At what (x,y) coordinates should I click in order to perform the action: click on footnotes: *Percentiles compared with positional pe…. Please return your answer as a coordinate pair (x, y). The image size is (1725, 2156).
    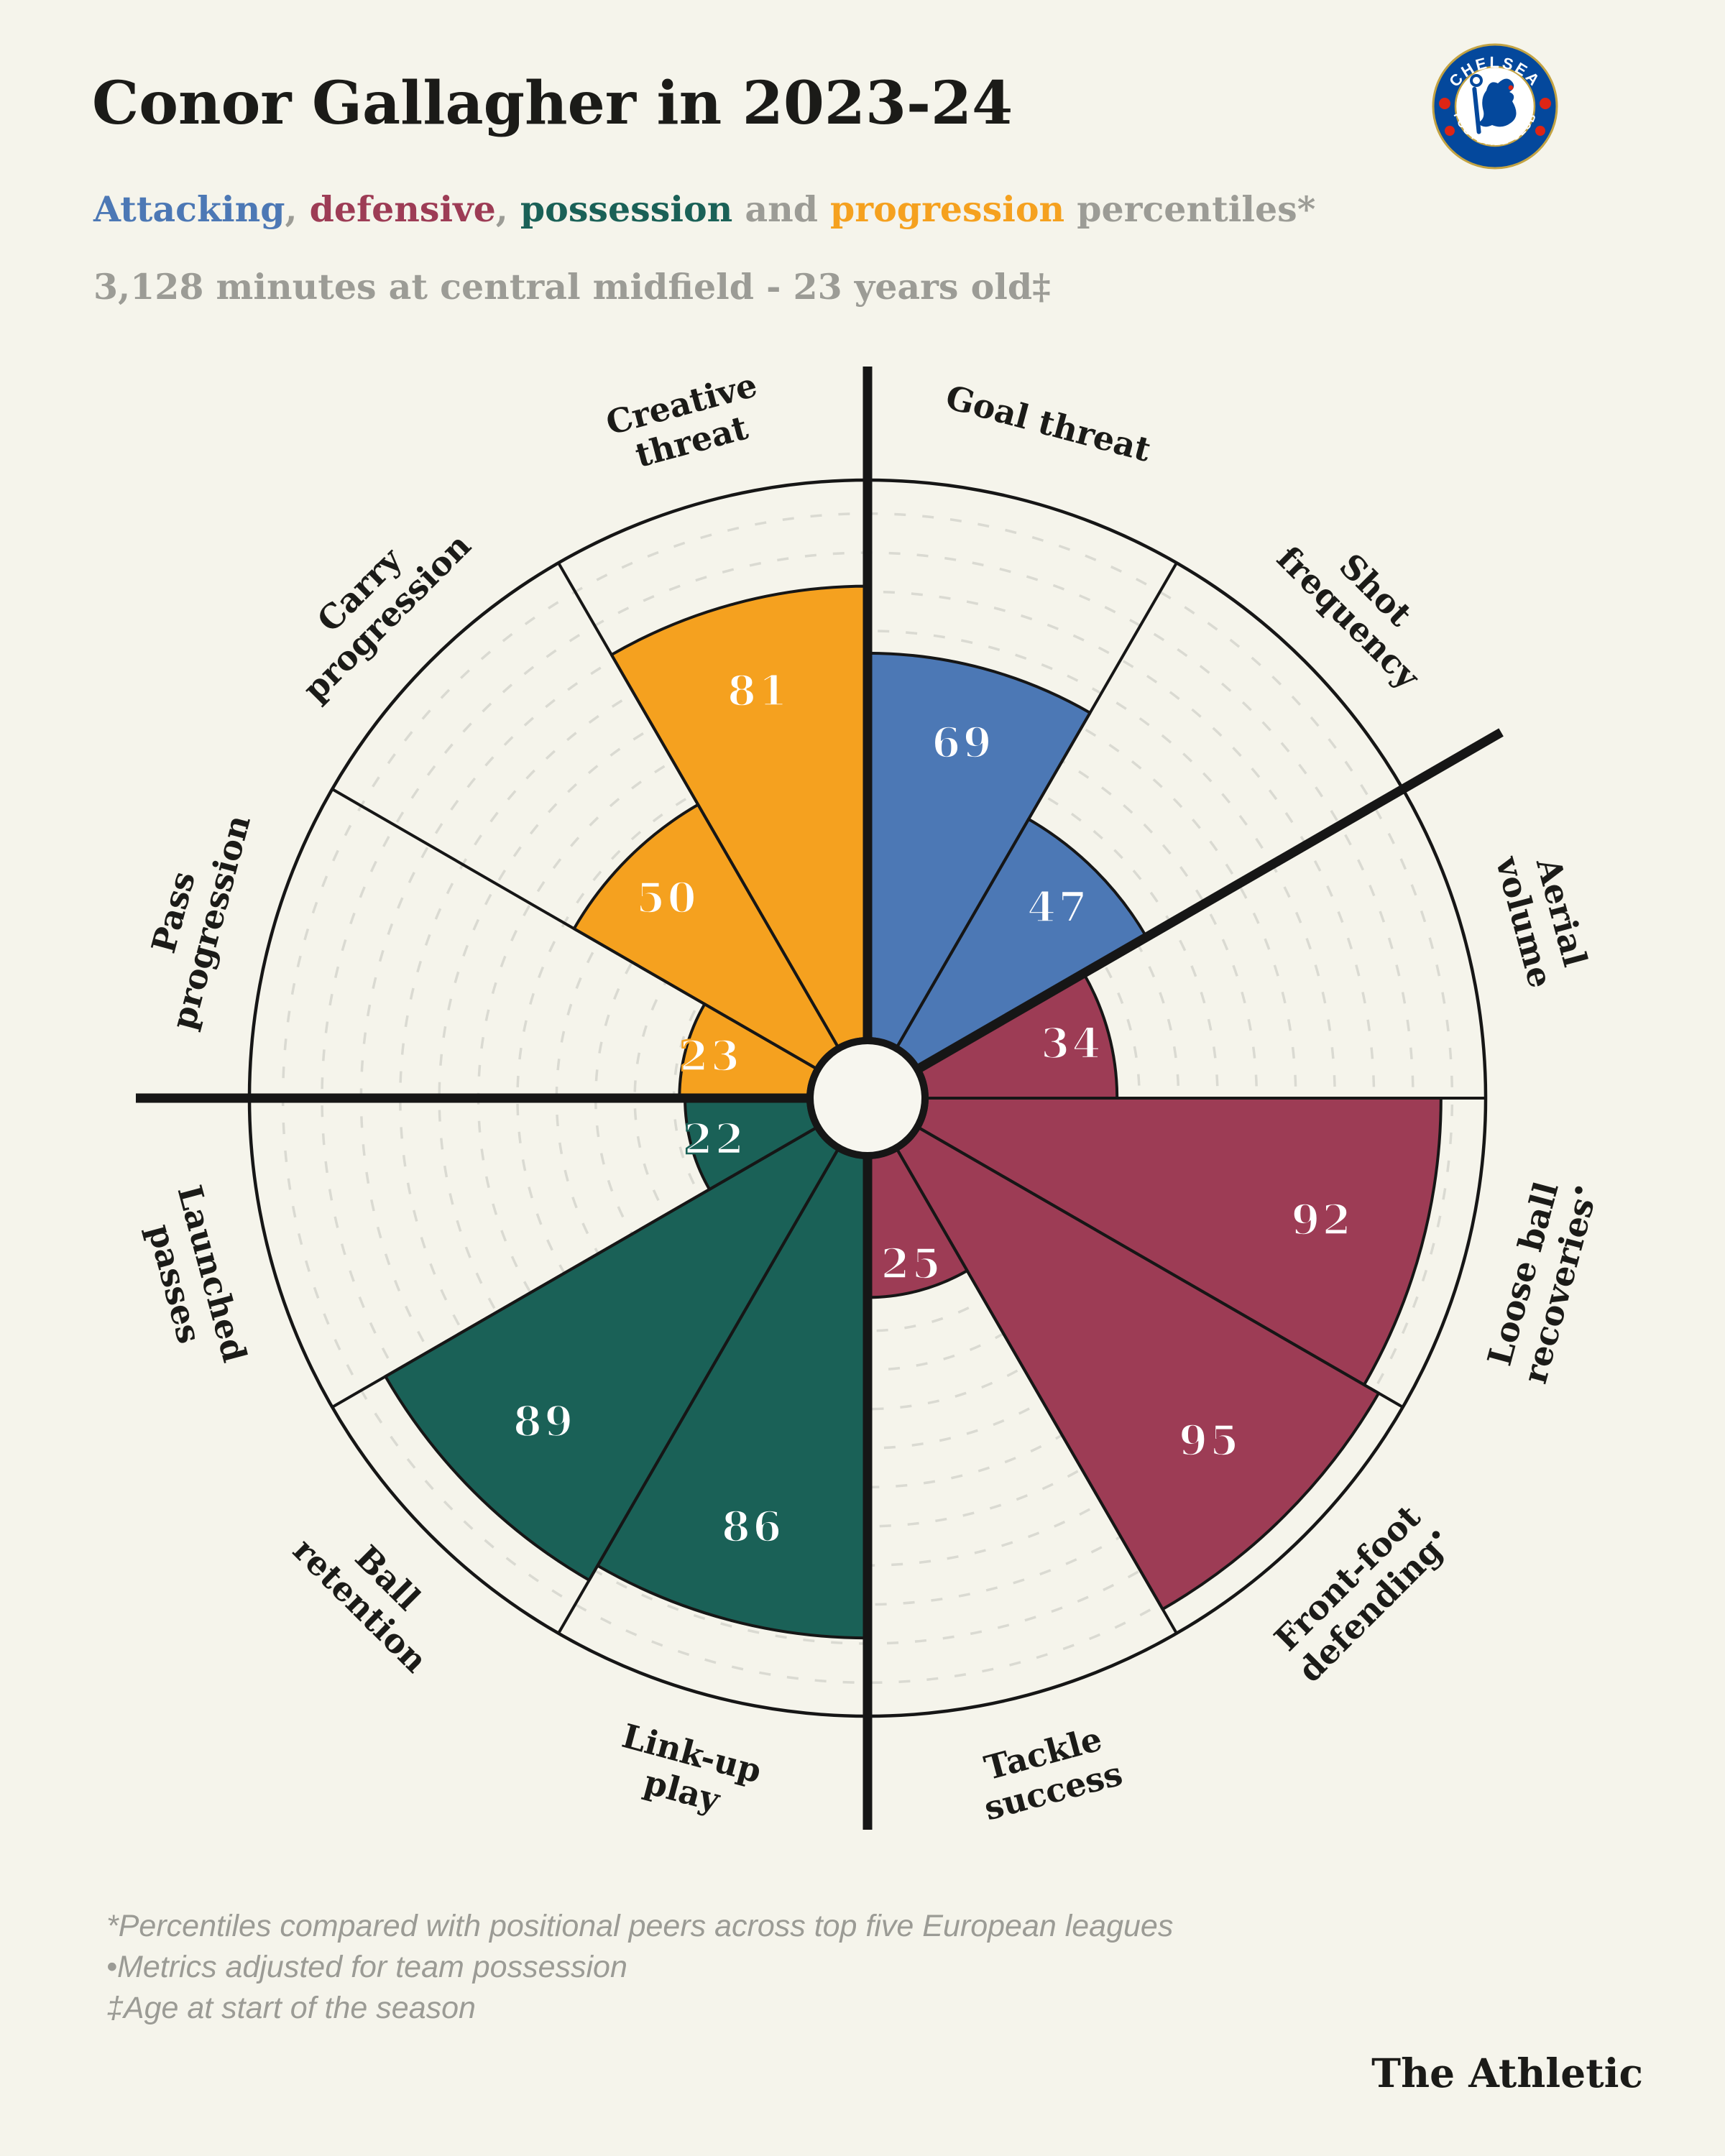
    Looking at the image, I should click on (639, 1967).